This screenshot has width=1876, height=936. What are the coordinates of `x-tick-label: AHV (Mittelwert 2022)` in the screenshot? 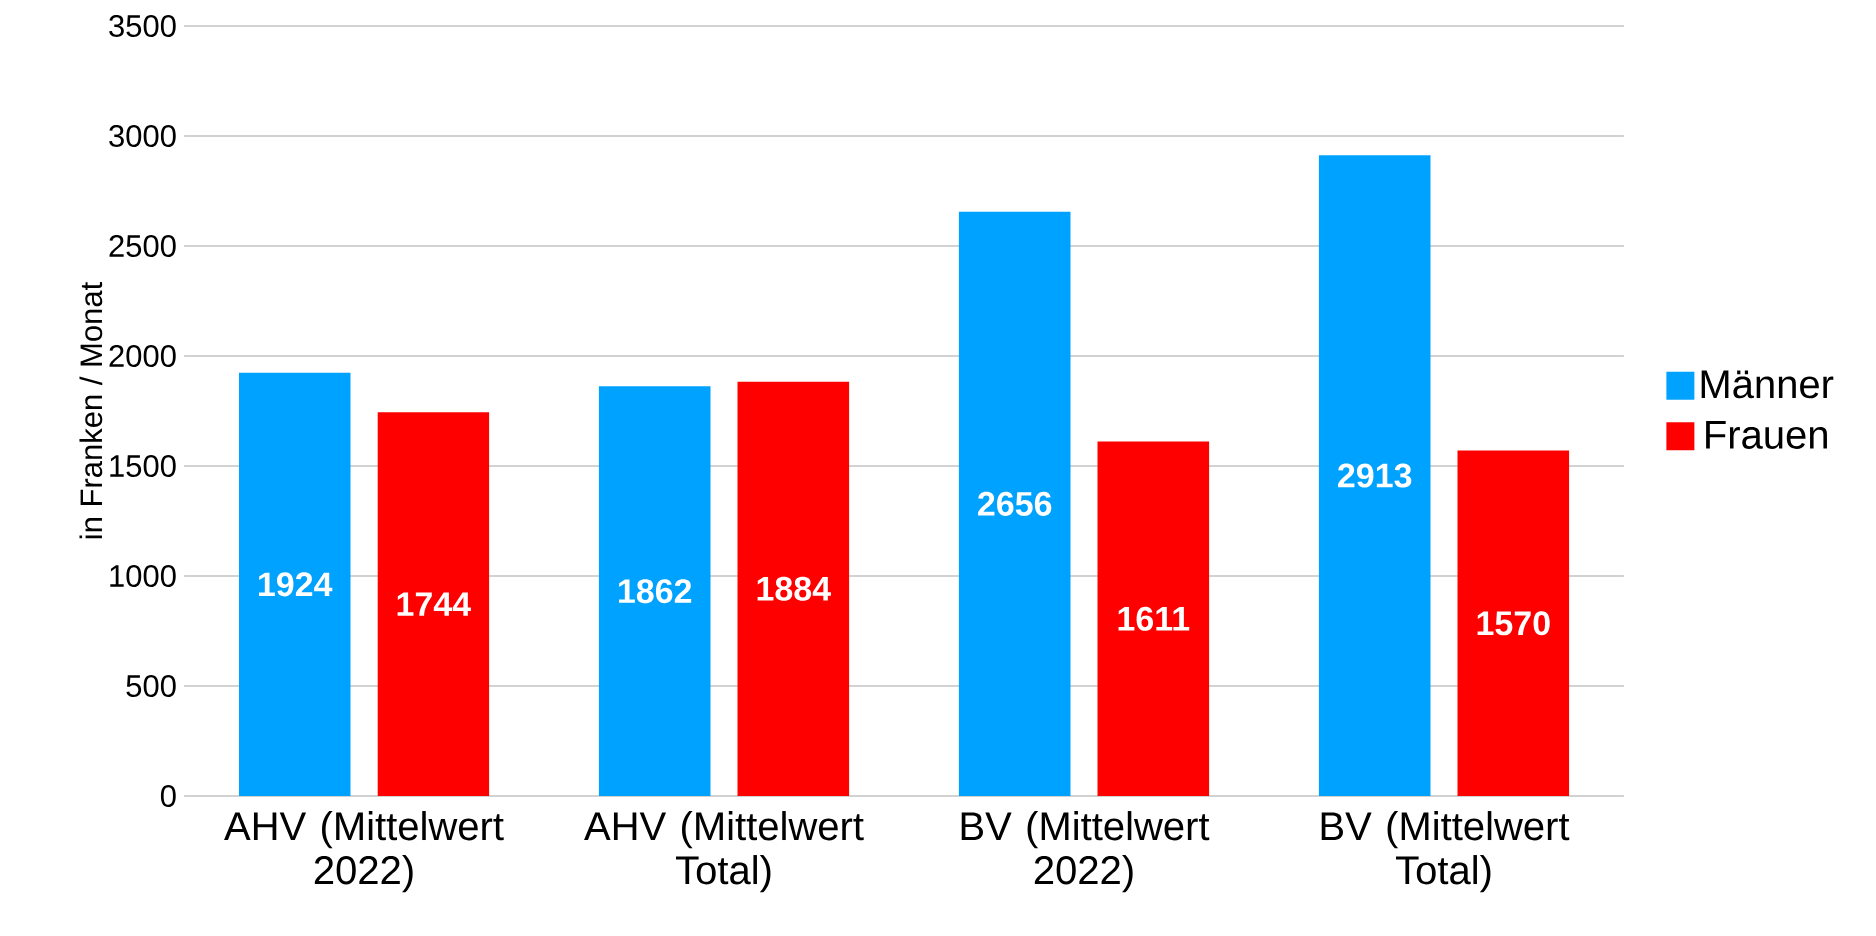 It's located at (364, 852).